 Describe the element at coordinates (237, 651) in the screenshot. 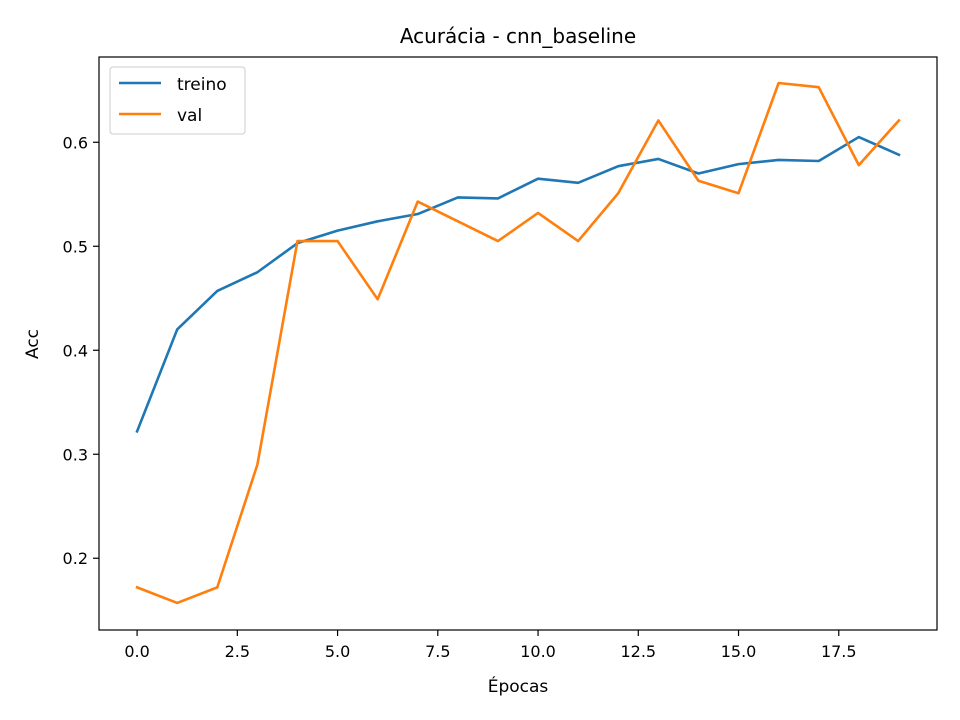

I see `x-tick-label: 2.5` at that location.